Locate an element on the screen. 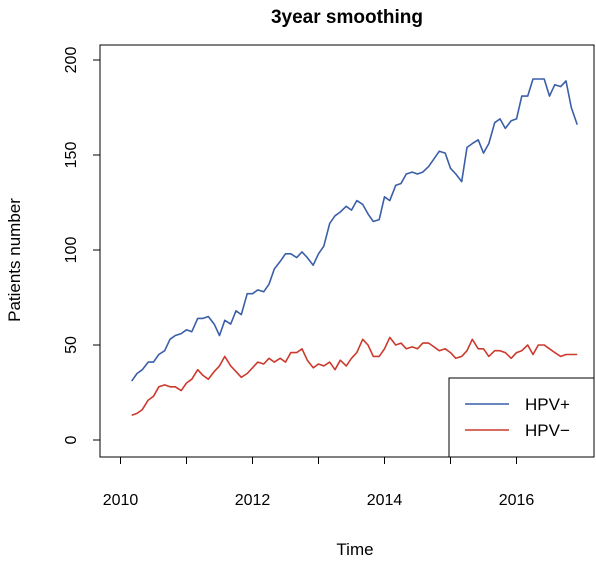  x-tick-label: 2014 is located at coordinates (385, 500).